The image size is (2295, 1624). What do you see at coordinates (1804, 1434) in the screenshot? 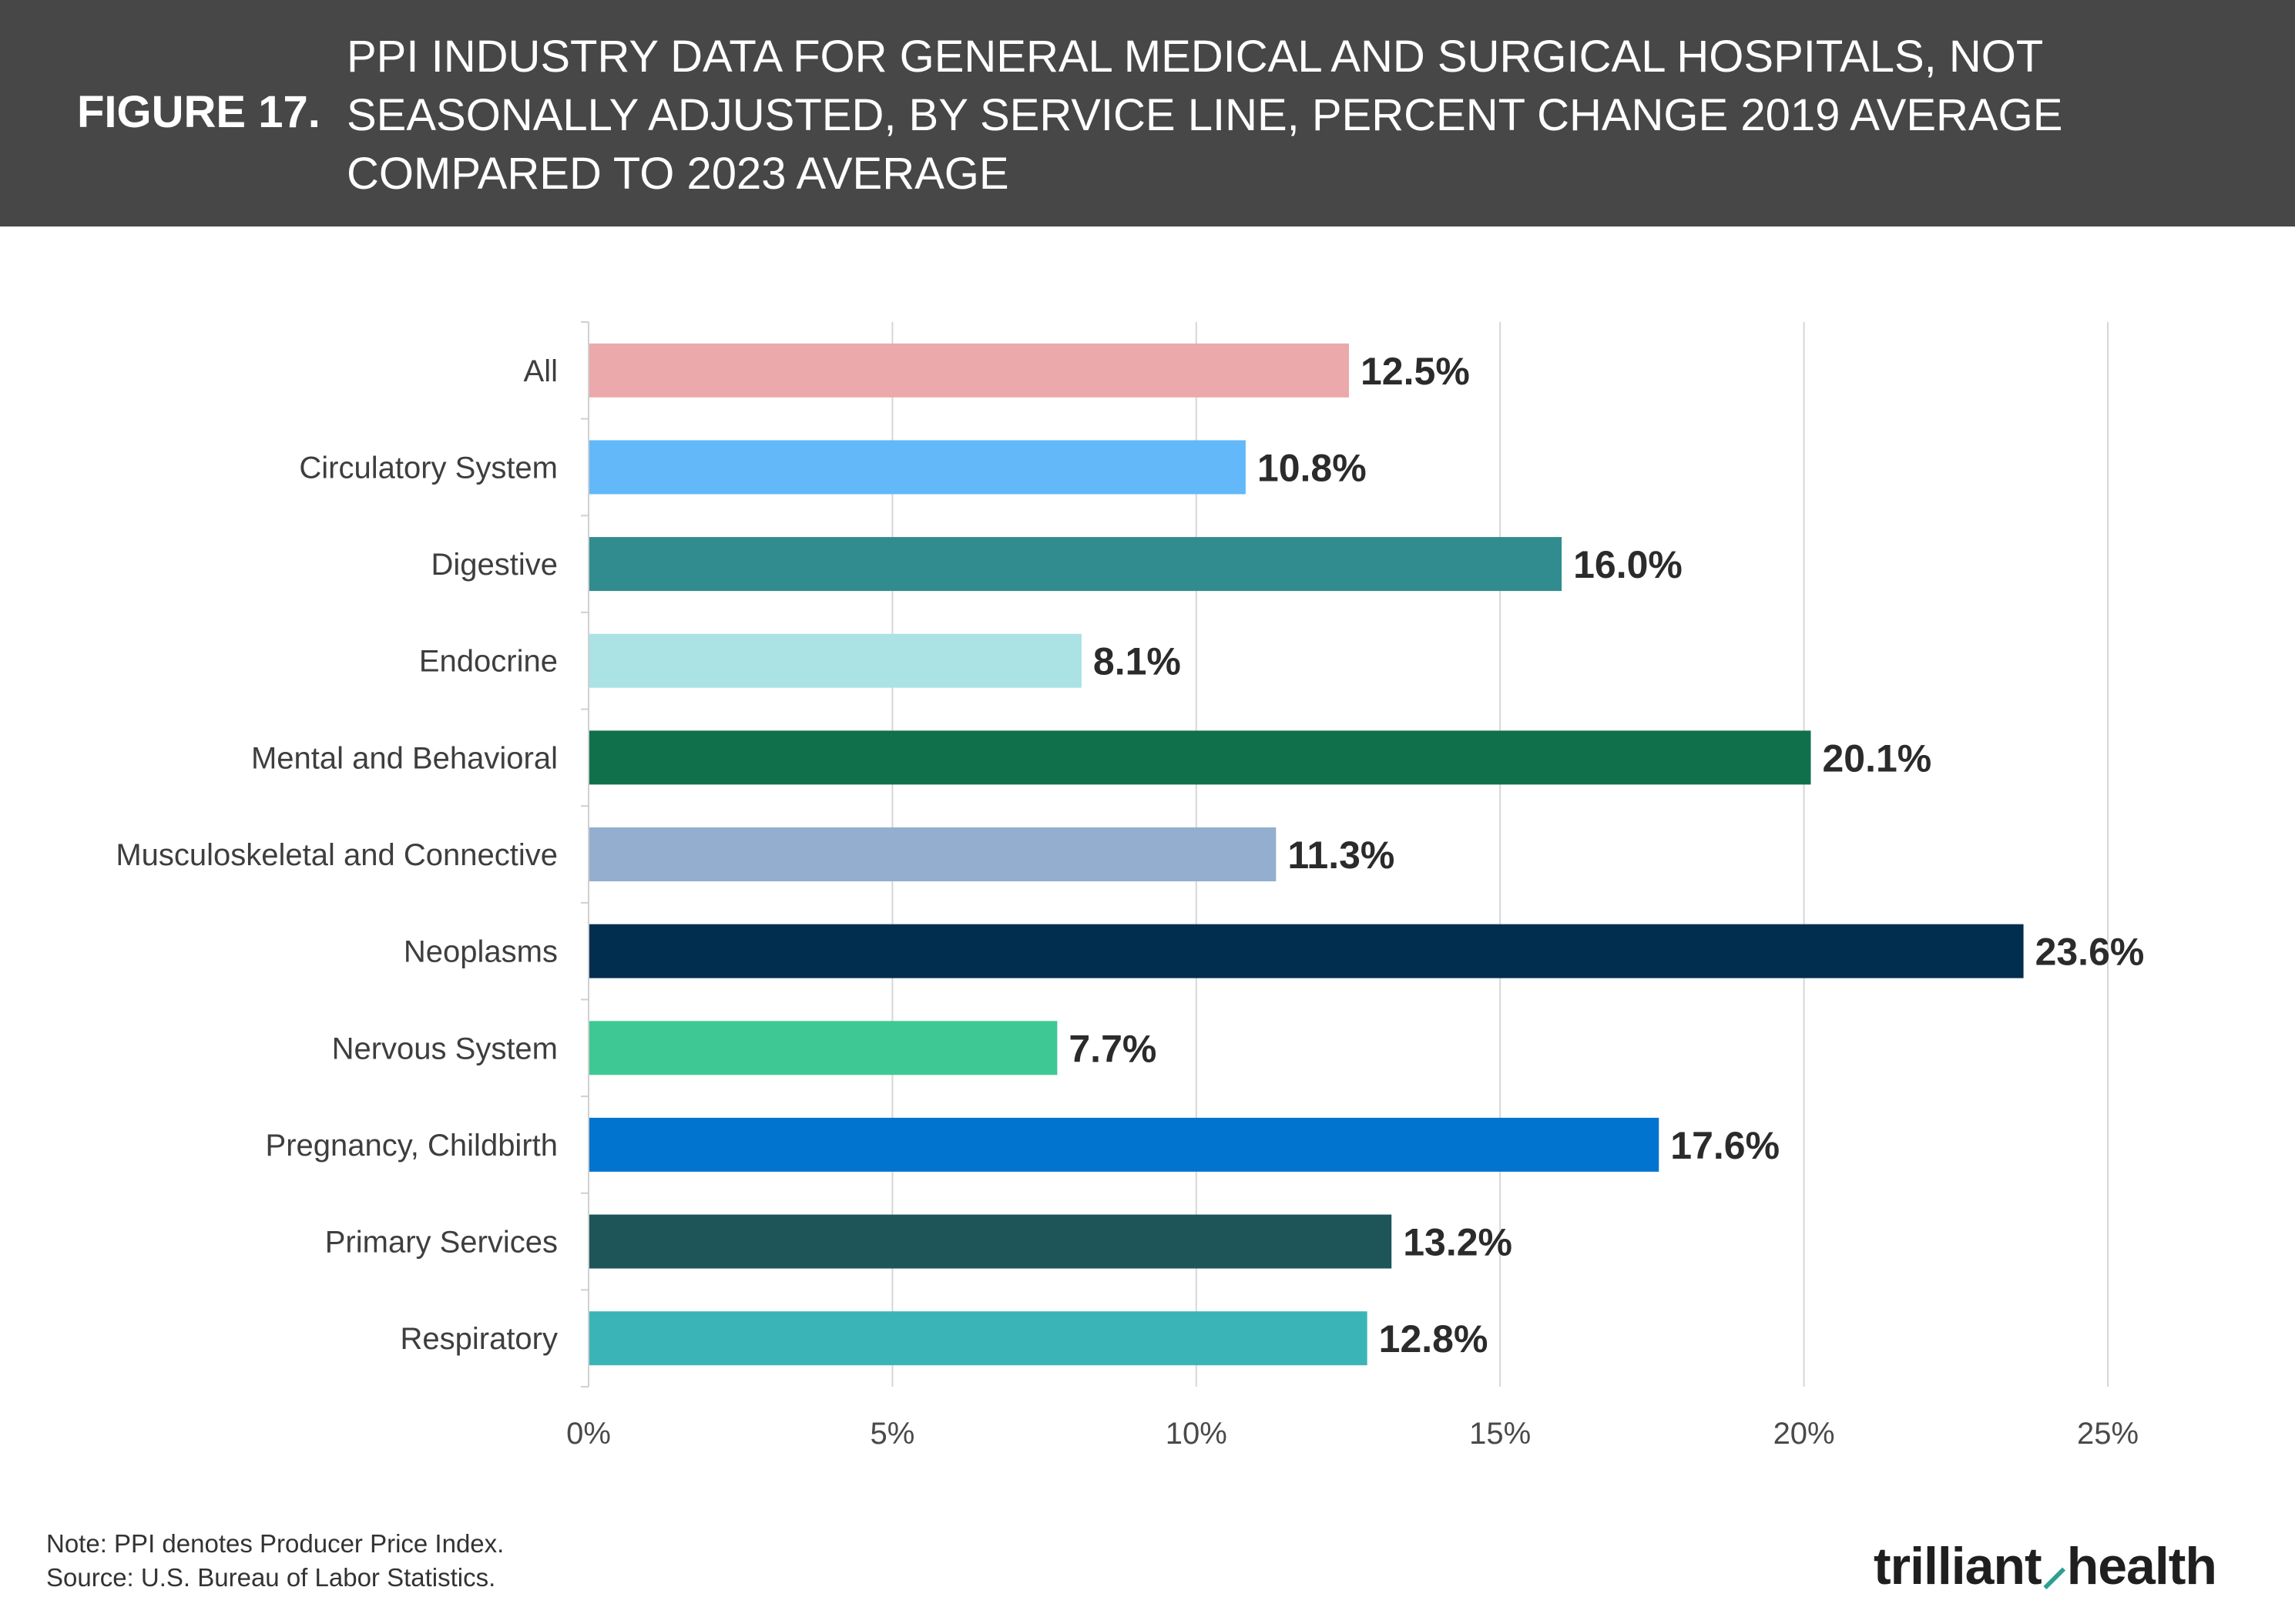
I see `x-tick-label-20: 20%` at bounding box center [1804, 1434].